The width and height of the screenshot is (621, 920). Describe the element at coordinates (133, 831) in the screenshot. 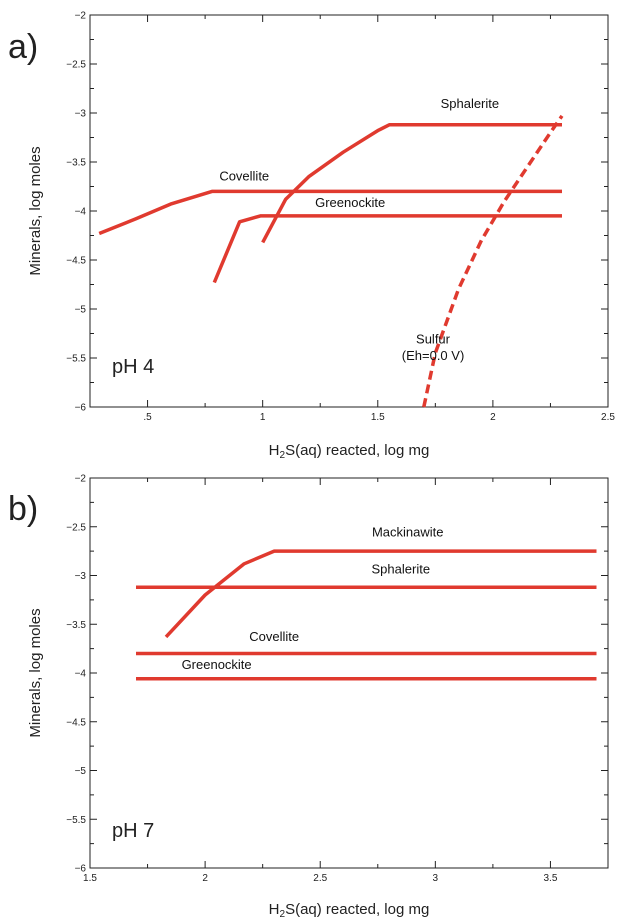

I see `ph-annotation: pH 7` at that location.